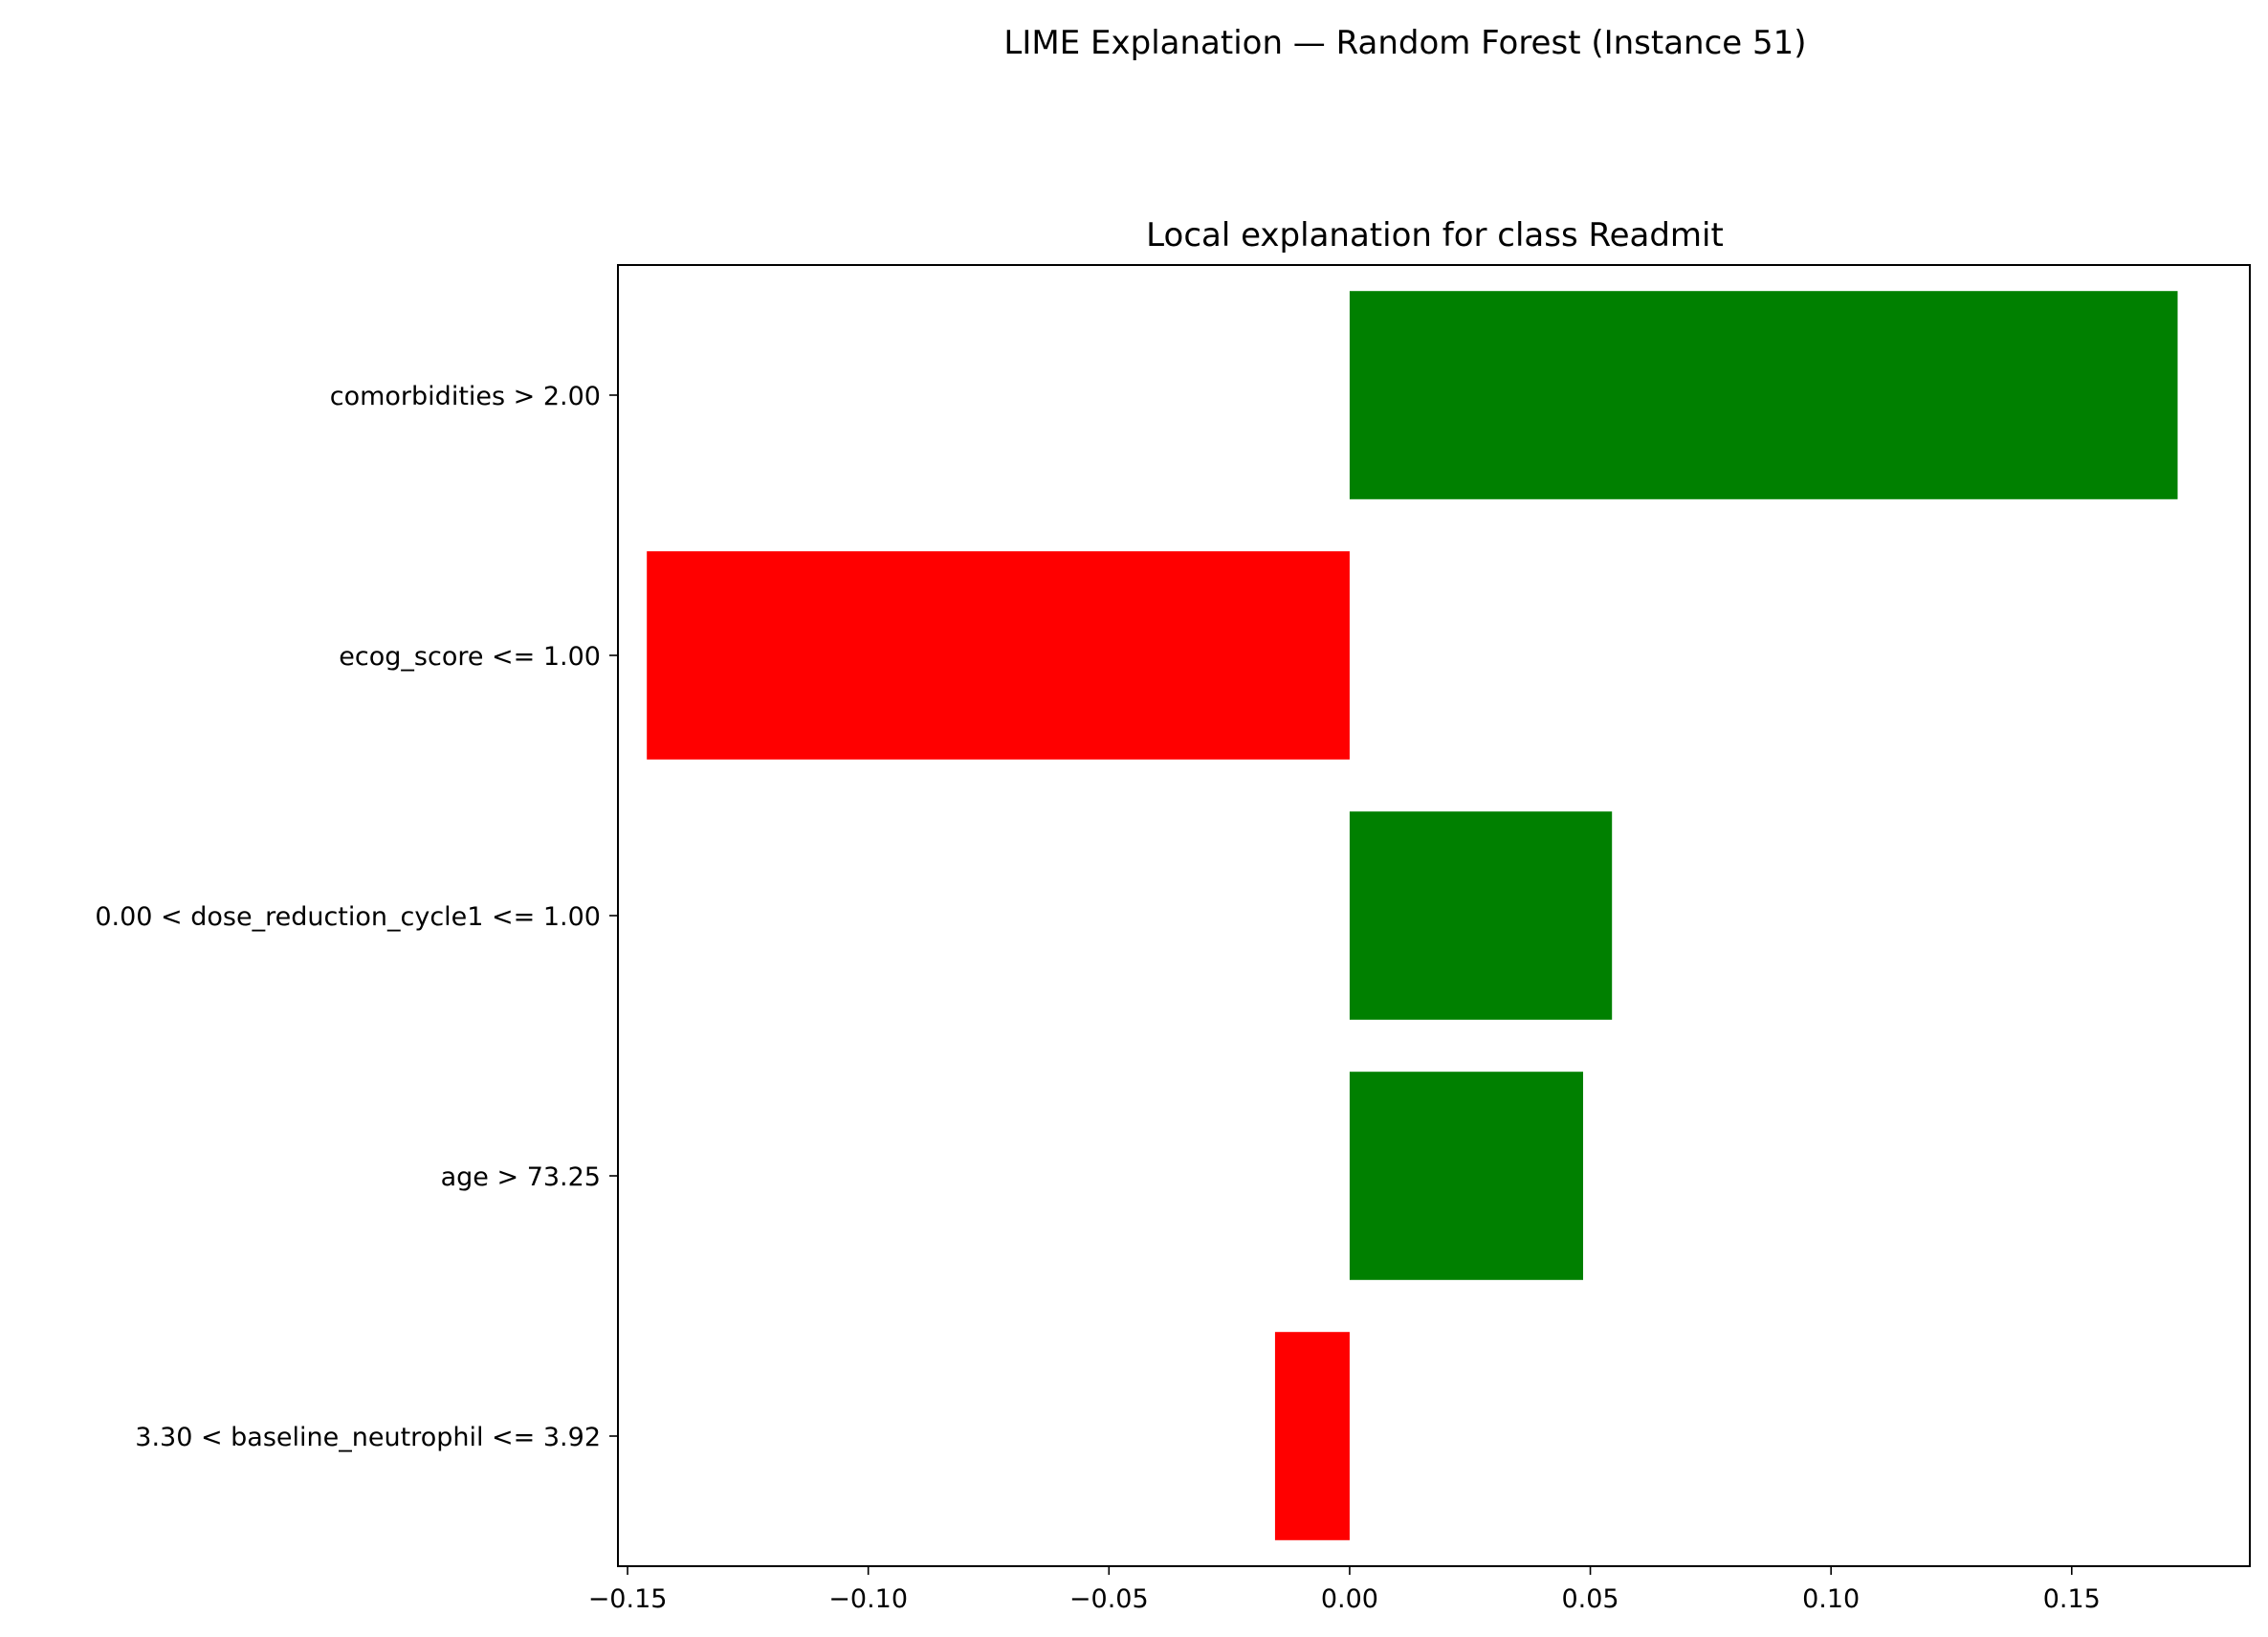 The height and width of the screenshot is (1637, 2268). What do you see at coordinates (1435, 235) in the screenshot?
I see `chart-title: Local explanation for class Readmit` at bounding box center [1435, 235].